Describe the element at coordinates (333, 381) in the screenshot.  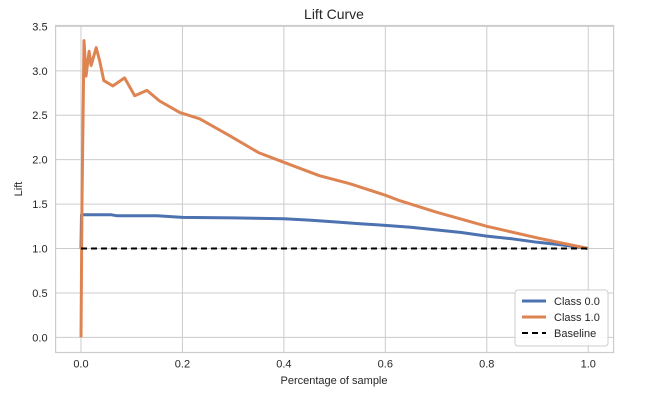
I see `x-axis-label: Percentage of sample` at that location.